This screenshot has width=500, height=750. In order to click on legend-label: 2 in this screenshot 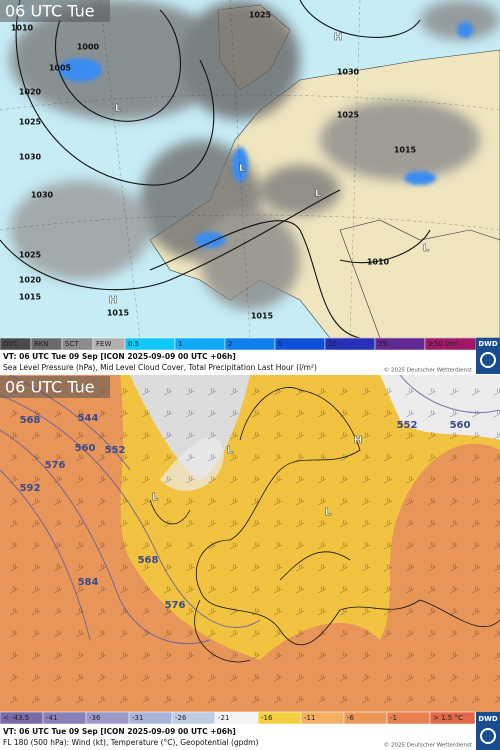, I will do `click(230, 344)`.